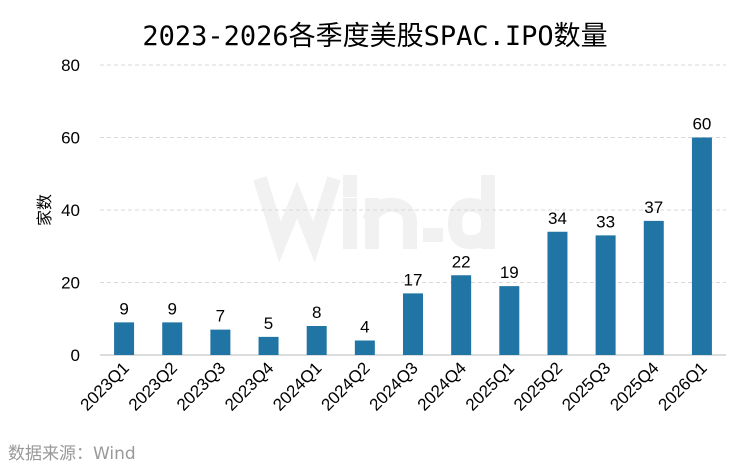  What do you see at coordinates (70, 65) in the screenshot?
I see `y-tick-label: 80` at bounding box center [70, 65].